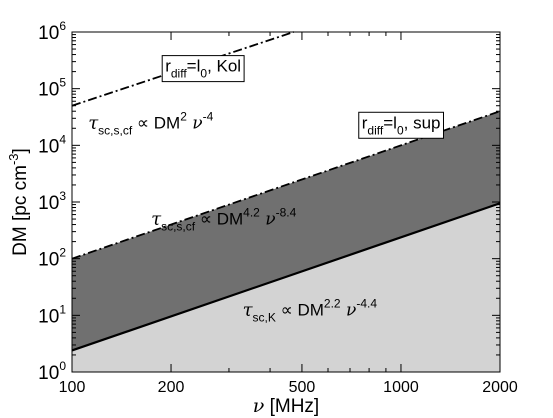  Describe the element at coordinates (500, 387) in the screenshot. I see `x-tick-label: 2000` at that location.